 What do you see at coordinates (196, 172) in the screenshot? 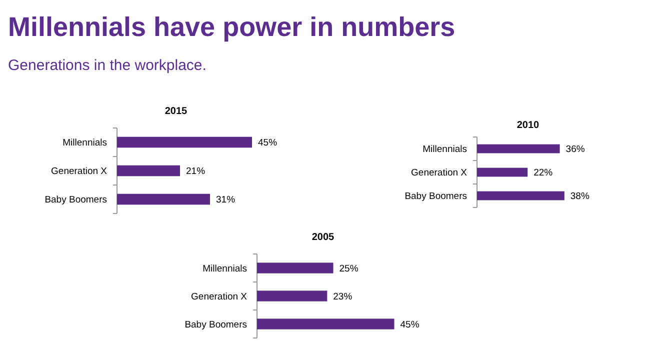
I see `data-label: 21%` at bounding box center [196, 172].